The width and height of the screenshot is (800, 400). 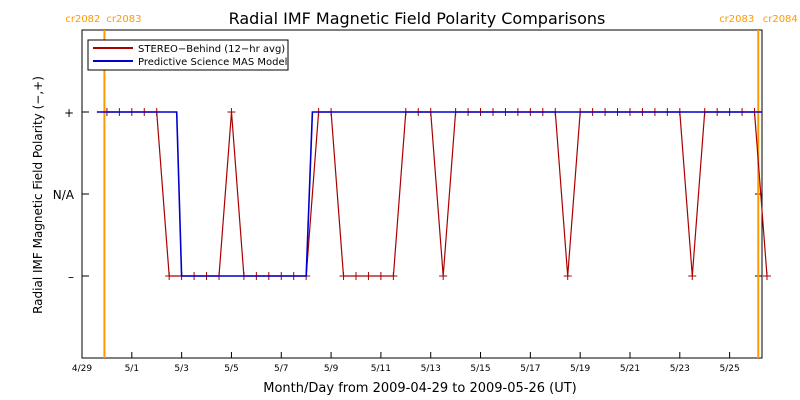 What do you see at coordinates (231, 369) in the screenshot?
I see `x-tick-label: 5/5` at bounding box center [231, 369].